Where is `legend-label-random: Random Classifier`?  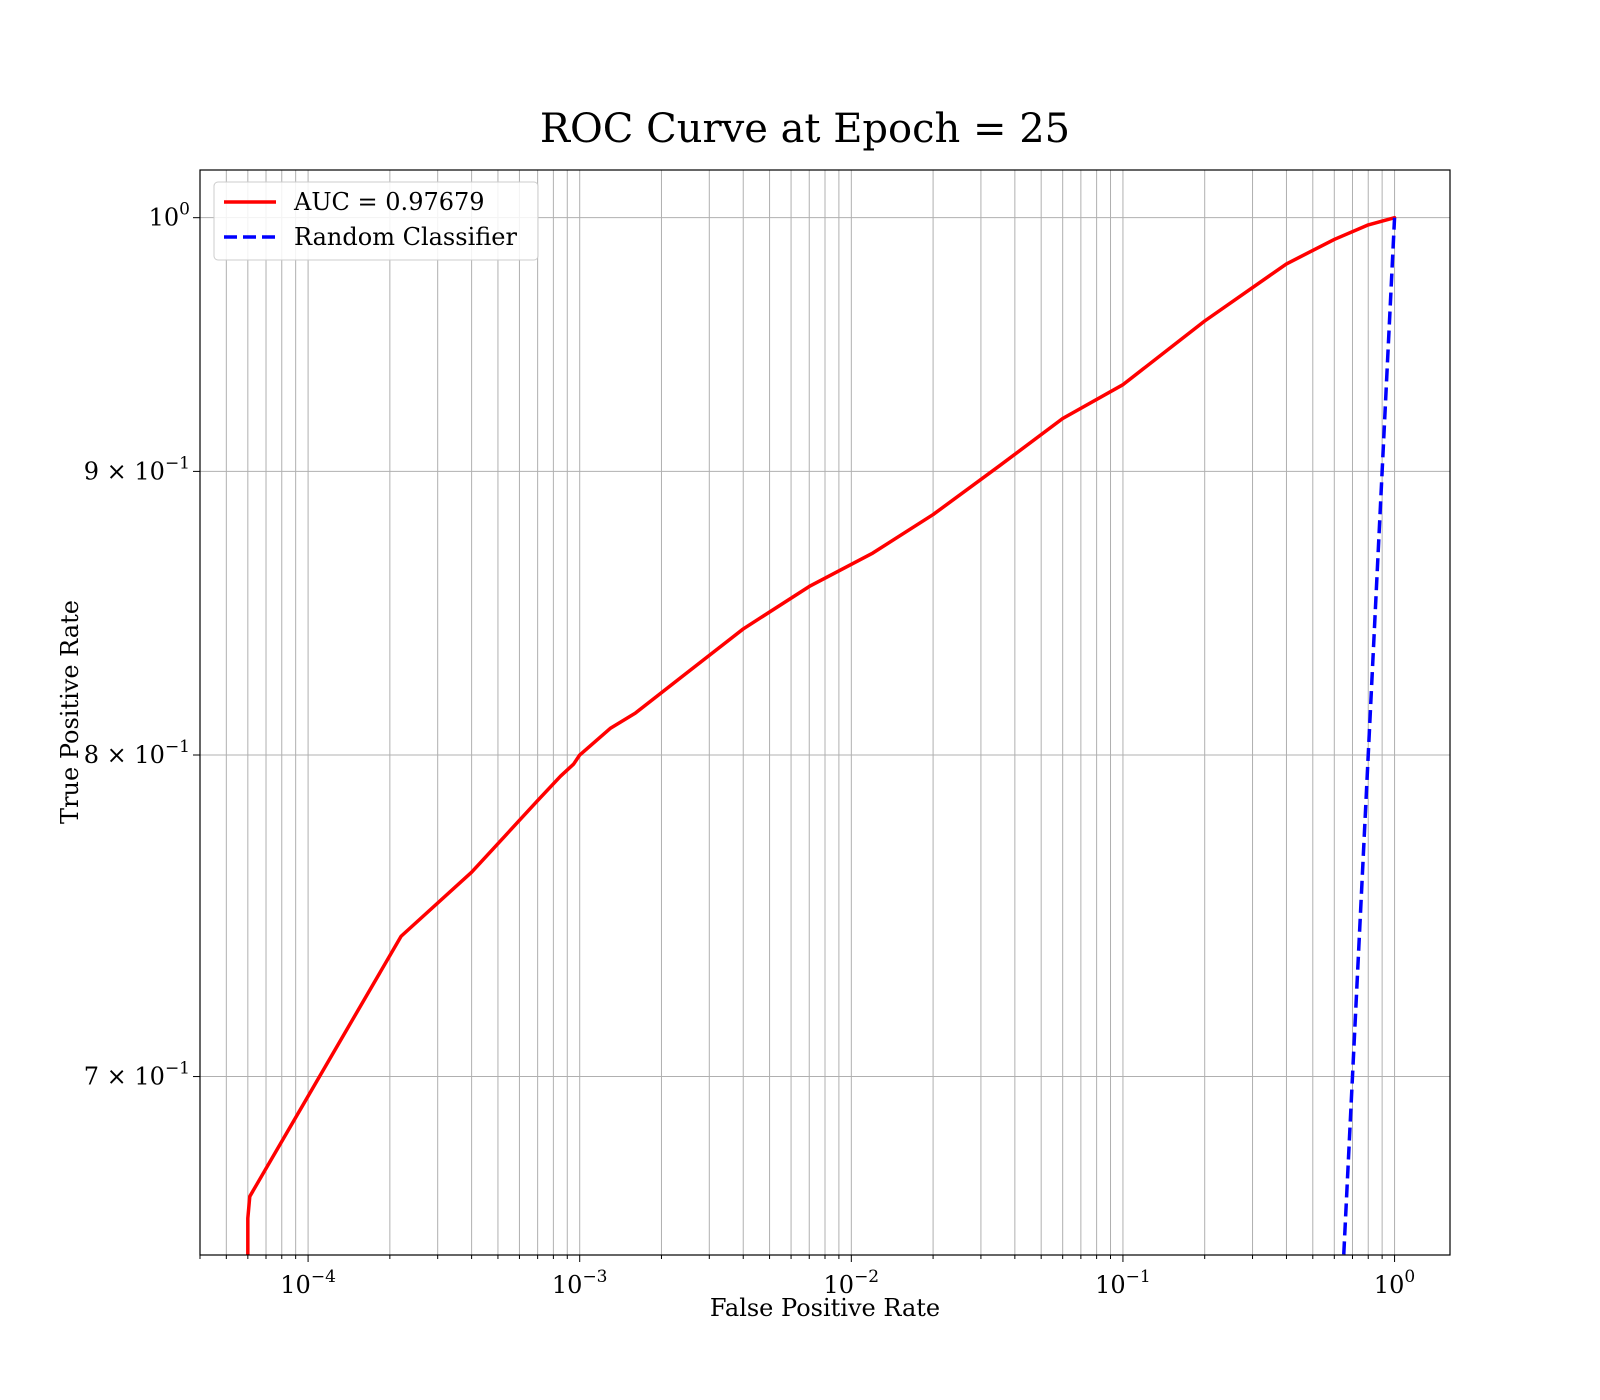 legend-label-random: Random Classifier is located at coordinates (405, 237).